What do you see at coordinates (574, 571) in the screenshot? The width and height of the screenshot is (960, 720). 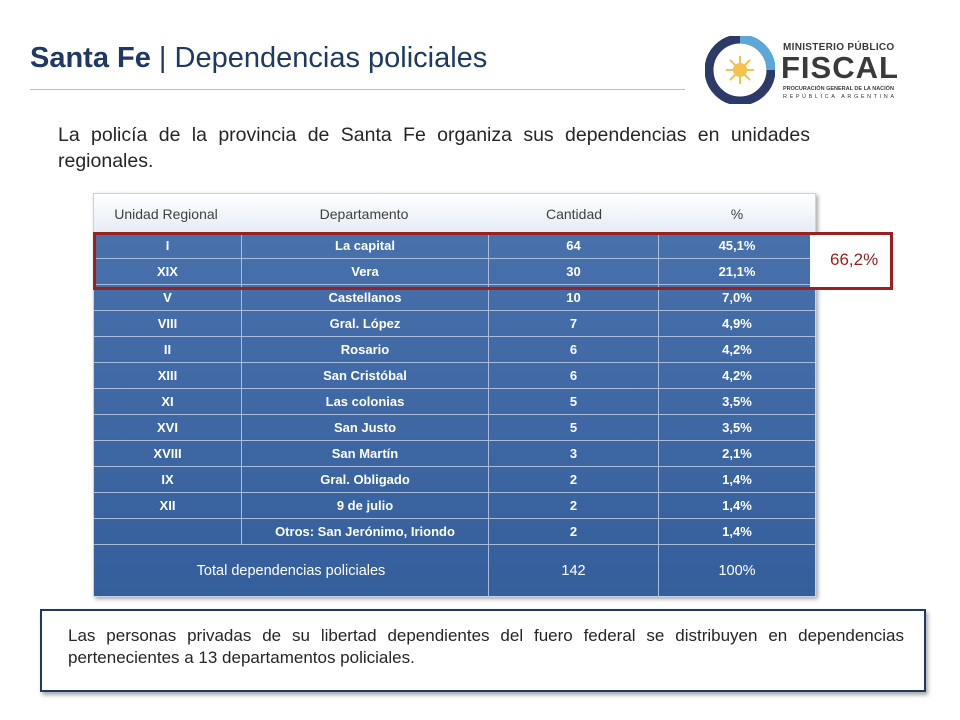 I see `total-count: 142` at bounding box center [574, 571].